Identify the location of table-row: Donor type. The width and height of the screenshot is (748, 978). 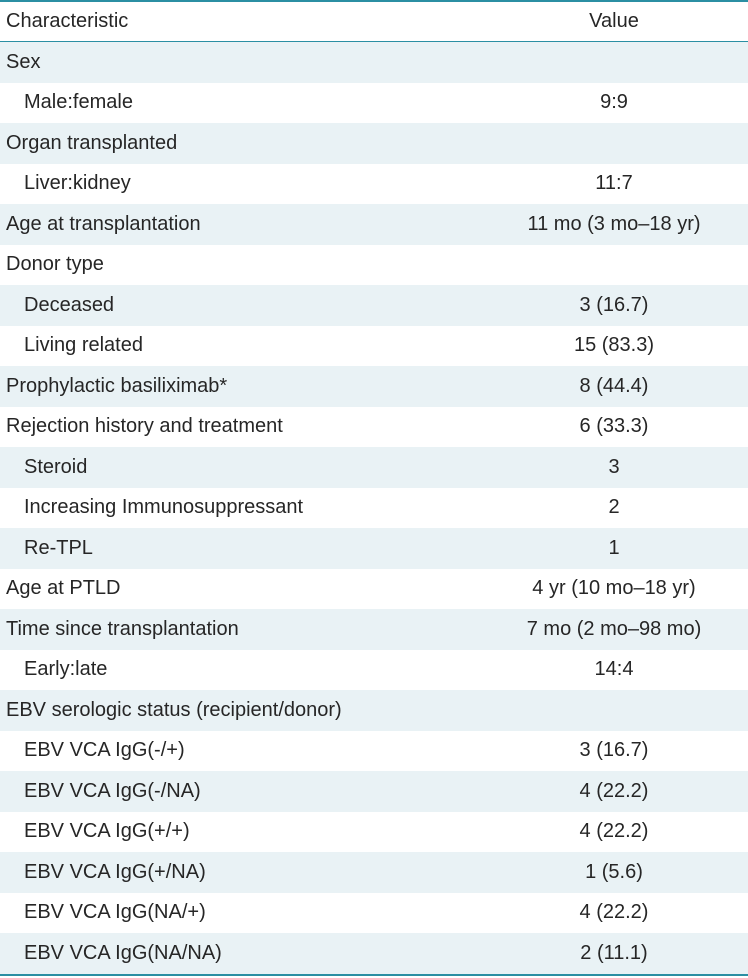
(374, 265).